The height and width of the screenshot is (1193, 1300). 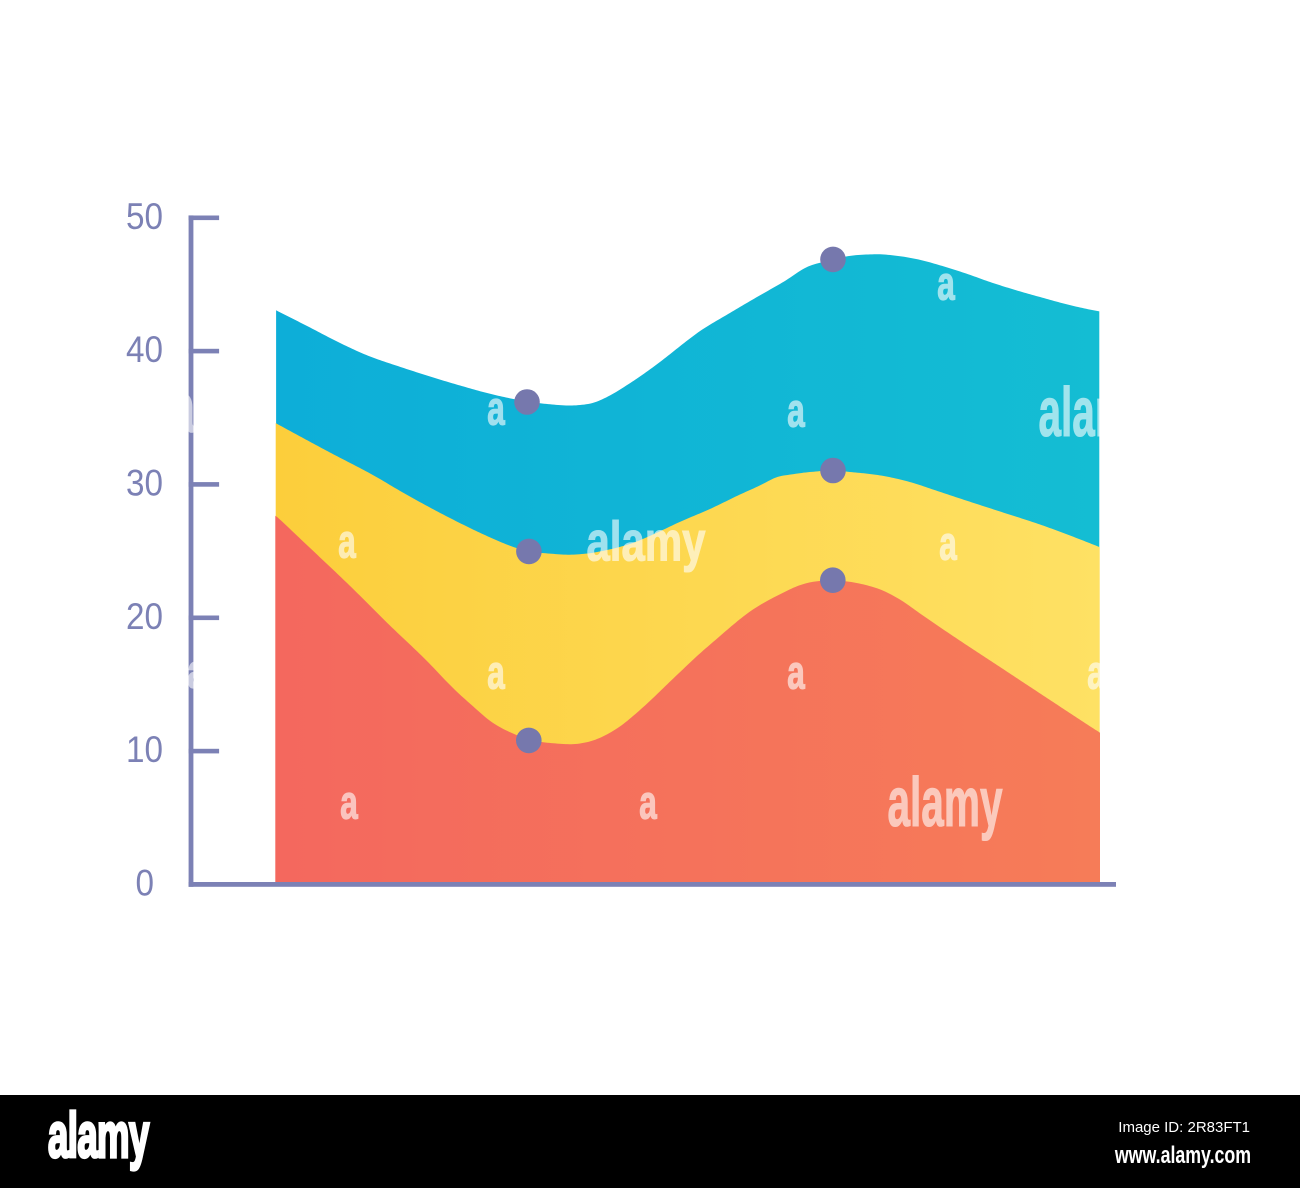 What do you see at coordinates (144, 616) in the screenshot?
I see `svg-text: 20` at bounding box center [144, 616].